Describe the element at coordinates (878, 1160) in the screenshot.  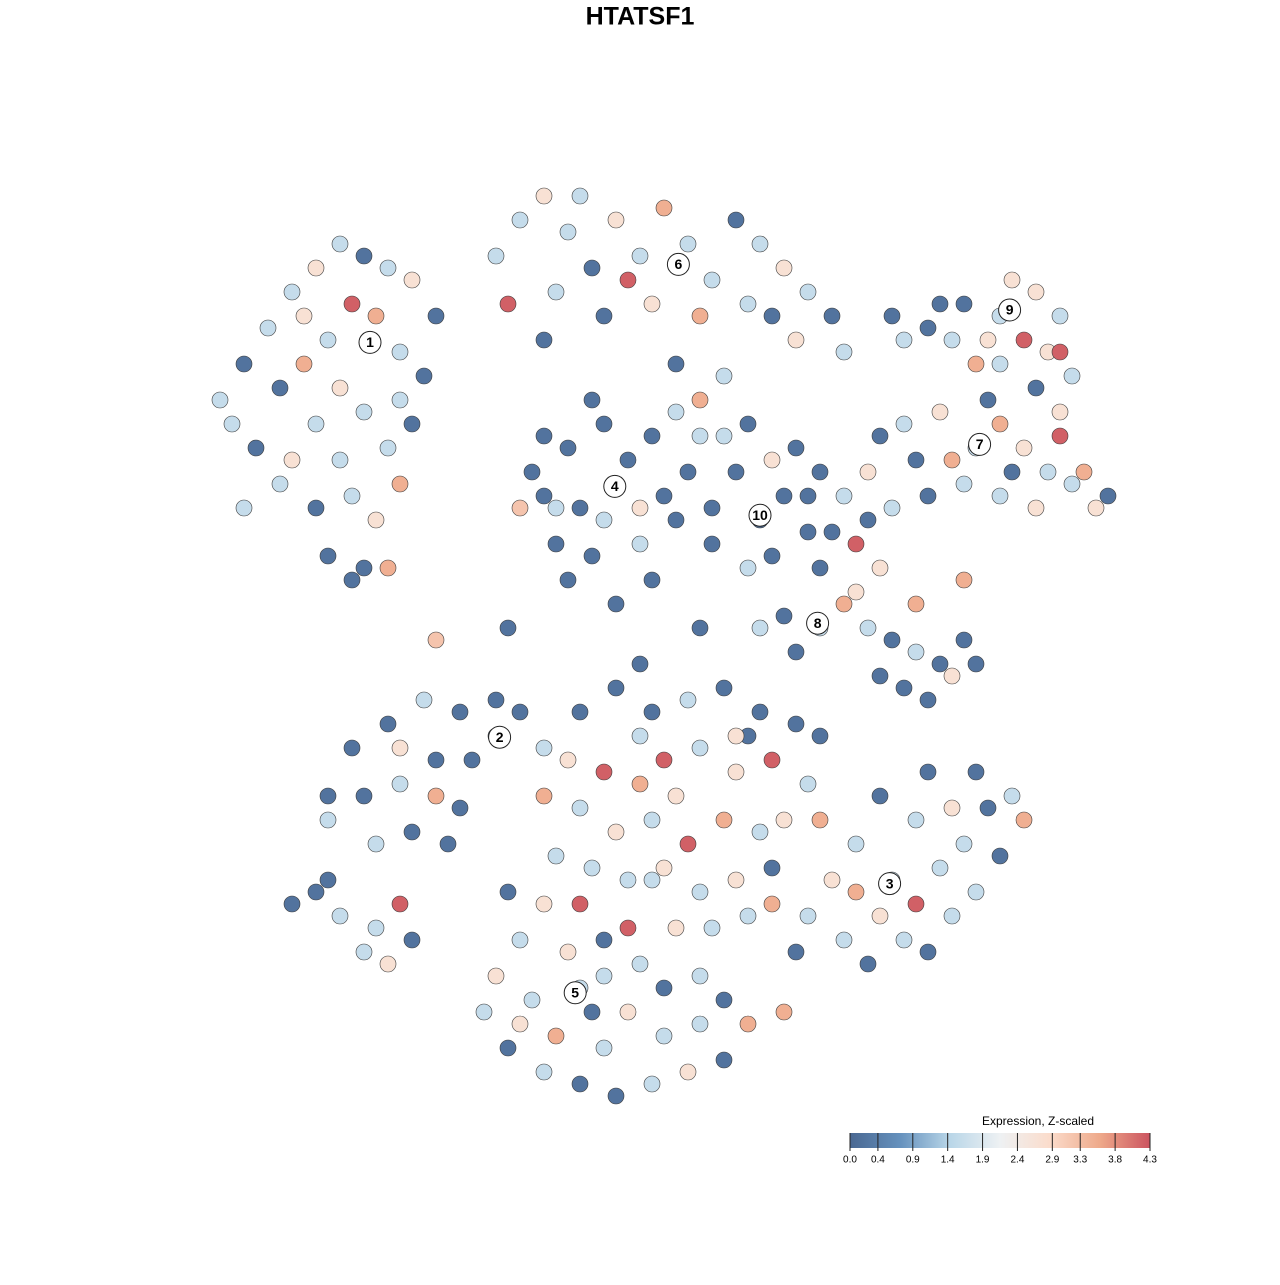
I see `colorbar-tick-label: 0.4` at that location.